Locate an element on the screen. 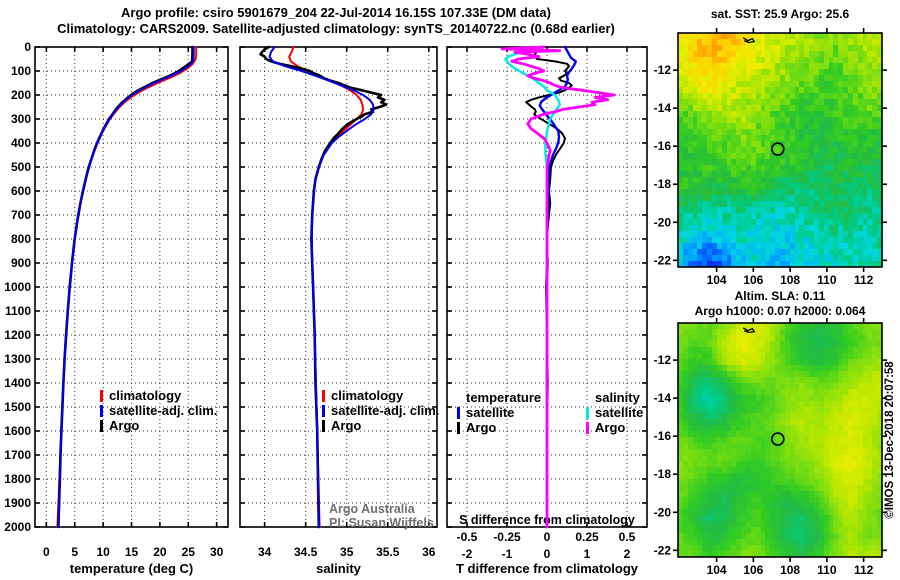  legend-row: satellite-adj. clim. is located at coordinates (158, 410).